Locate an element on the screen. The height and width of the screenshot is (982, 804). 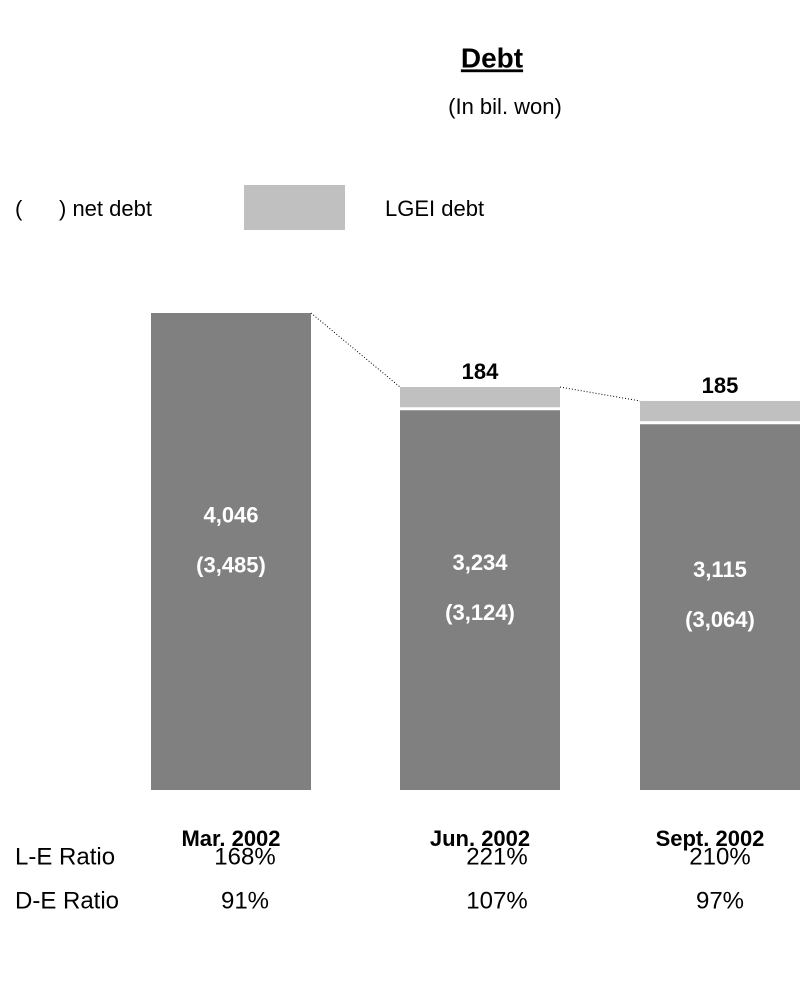
ratio-value: 168% is located at coordinates (244, 856).